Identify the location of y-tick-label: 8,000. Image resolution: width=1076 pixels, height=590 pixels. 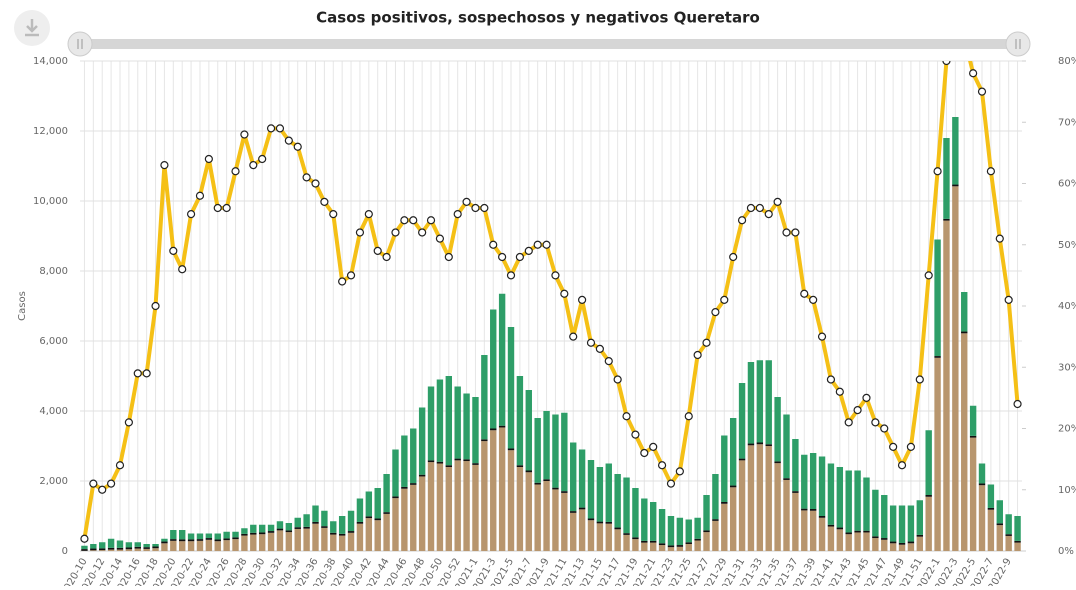
(53, 271).